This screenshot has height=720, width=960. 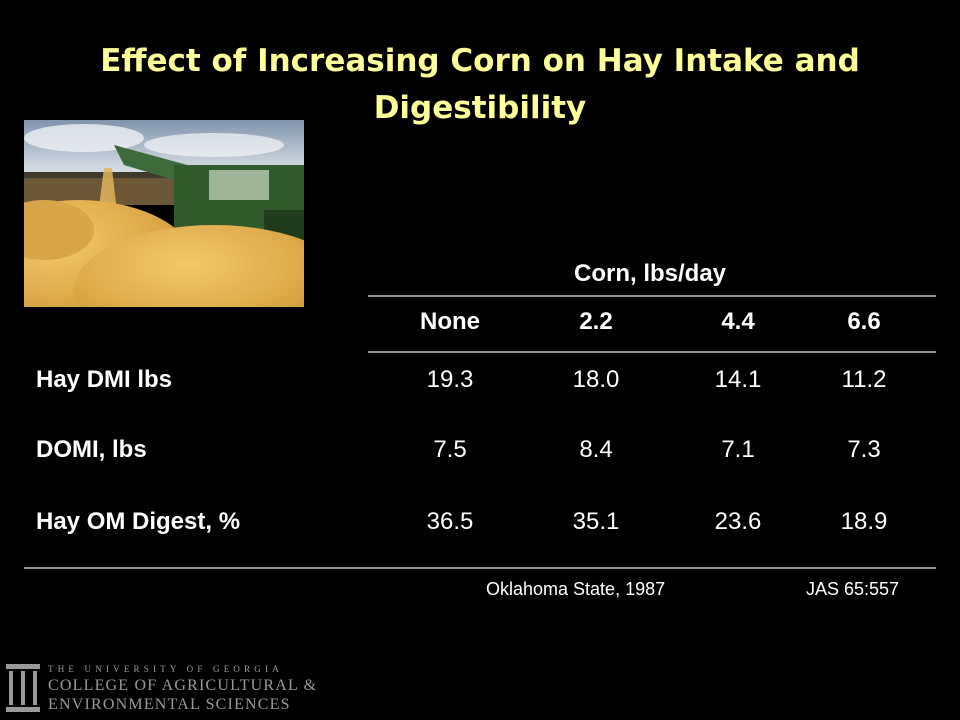 I want to click on source-citation: Oklahoma State, 1987, so click(x=576, y=589).